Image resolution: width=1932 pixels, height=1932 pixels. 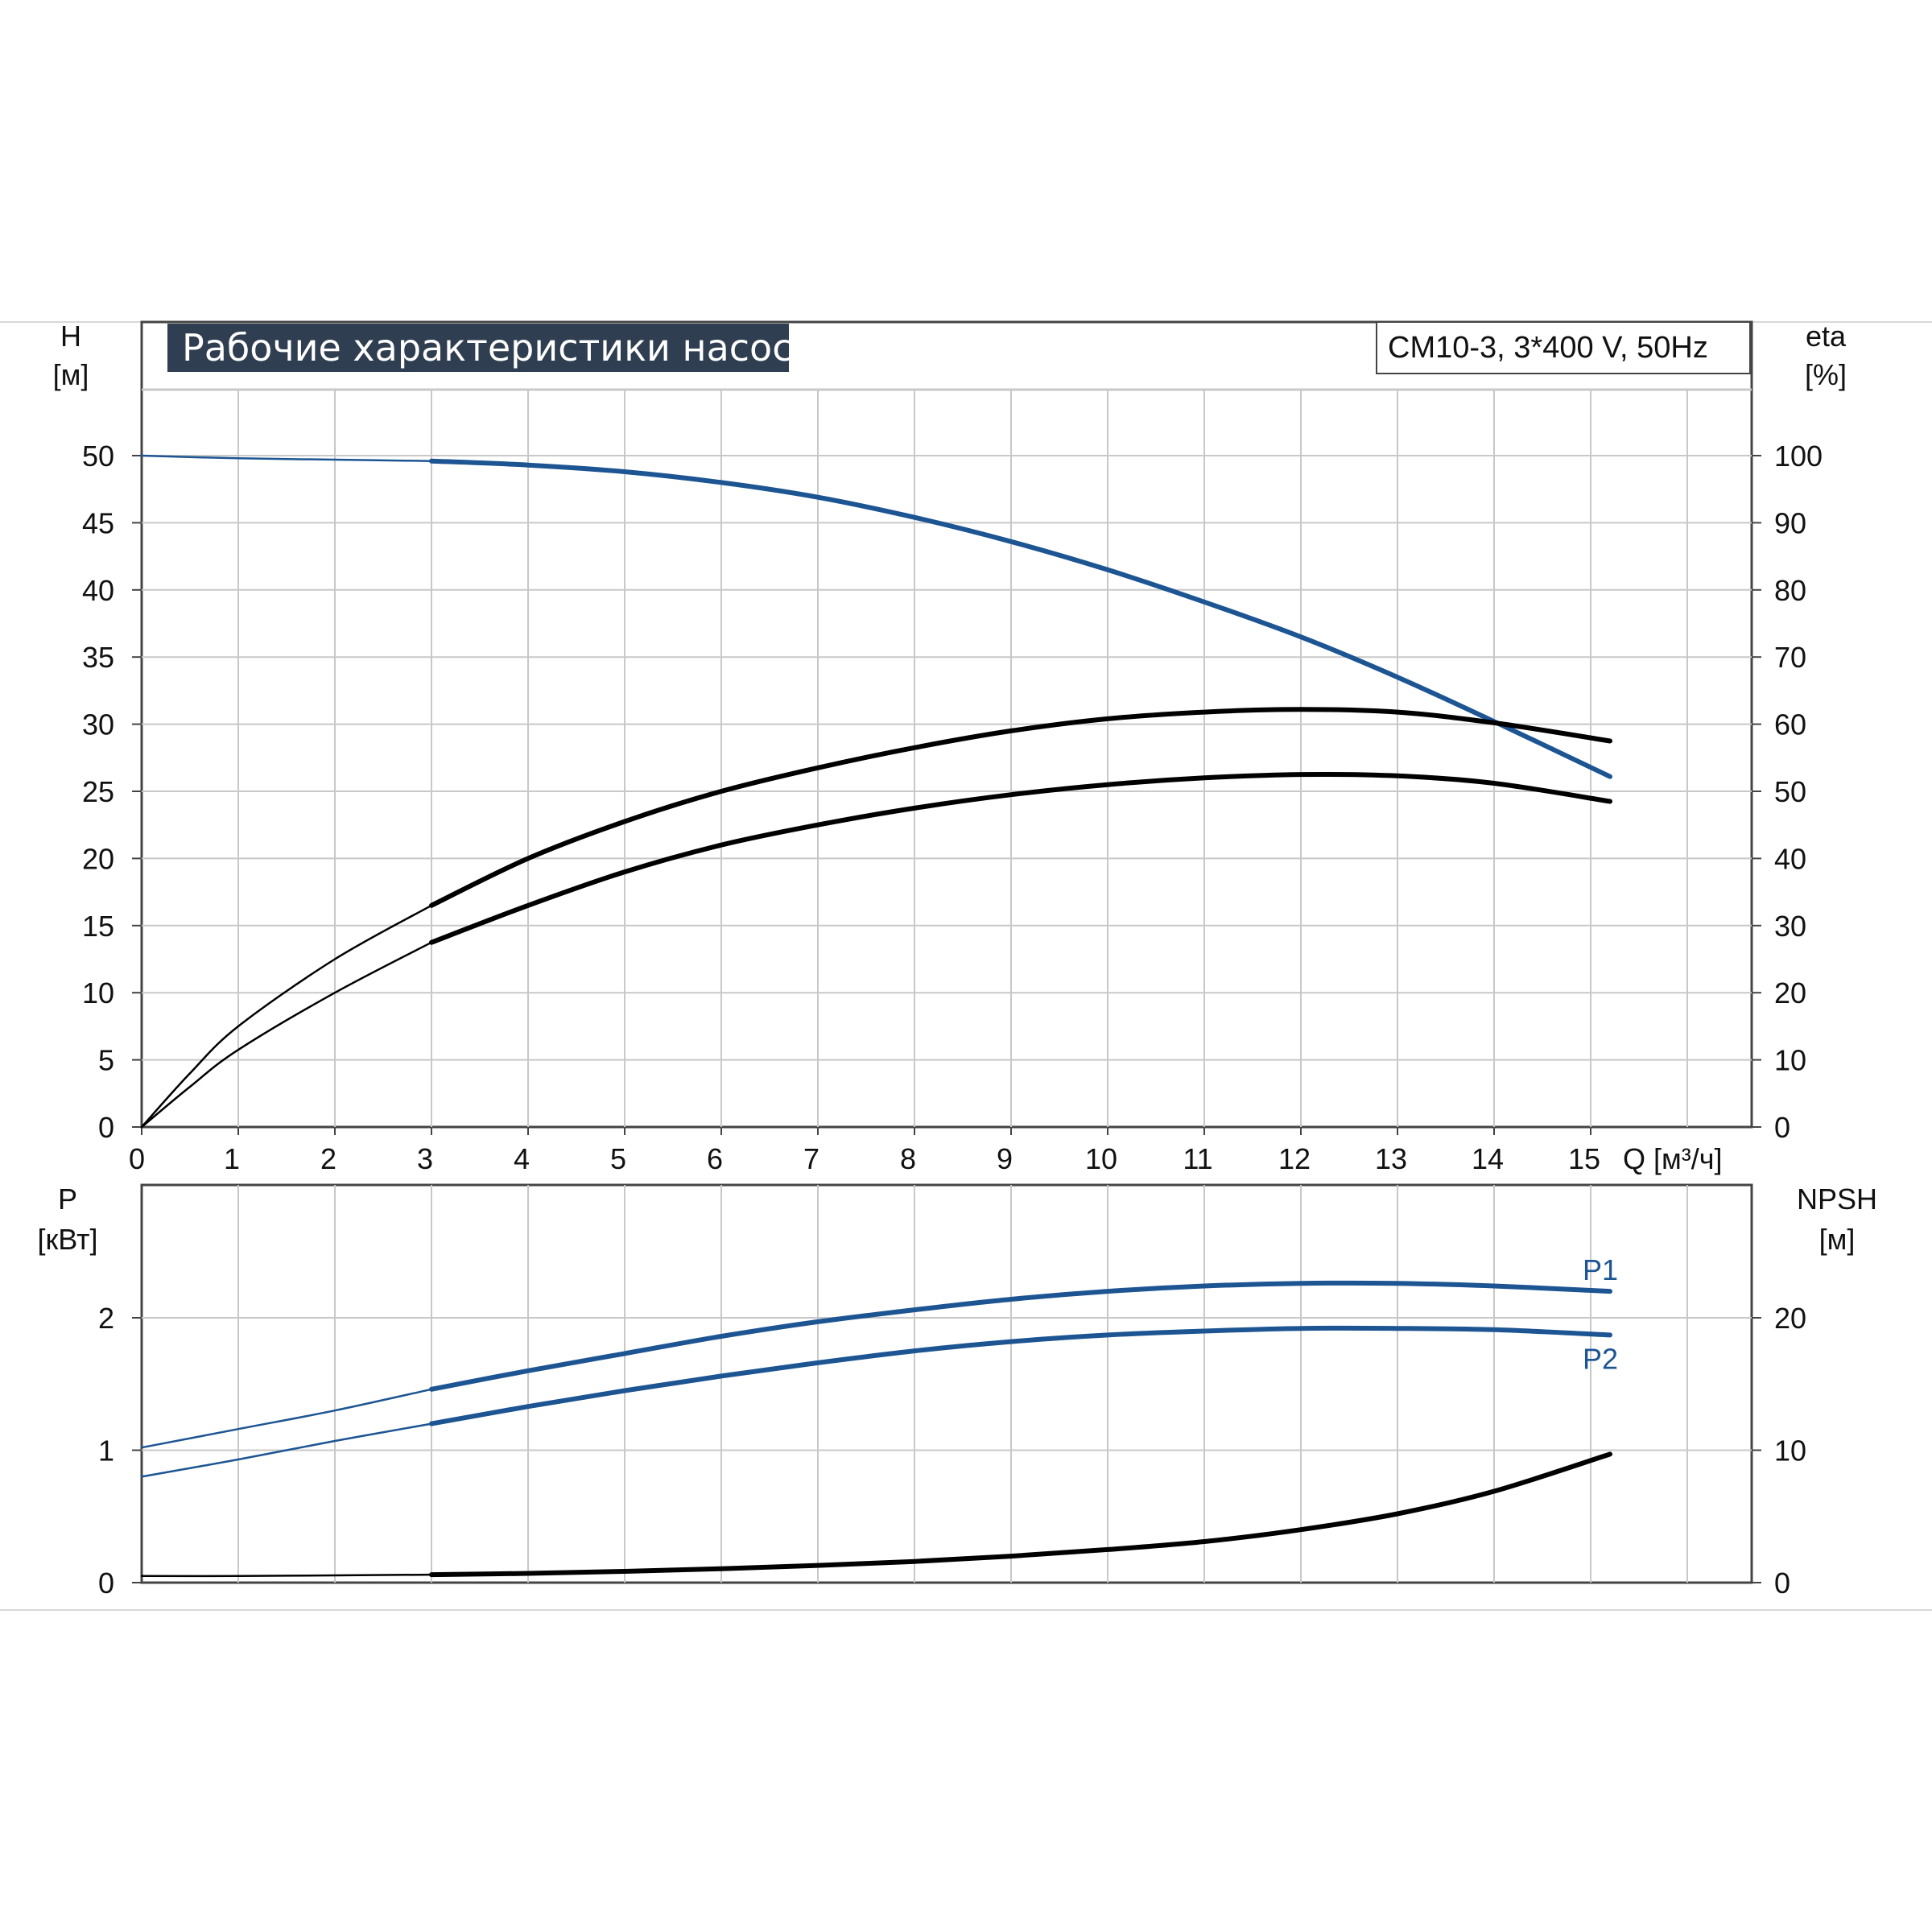 What do you see at coordinates (98, 926) in the screenshot?
I see `y-left-tick-label: 15` at bounding box center [98, 926].